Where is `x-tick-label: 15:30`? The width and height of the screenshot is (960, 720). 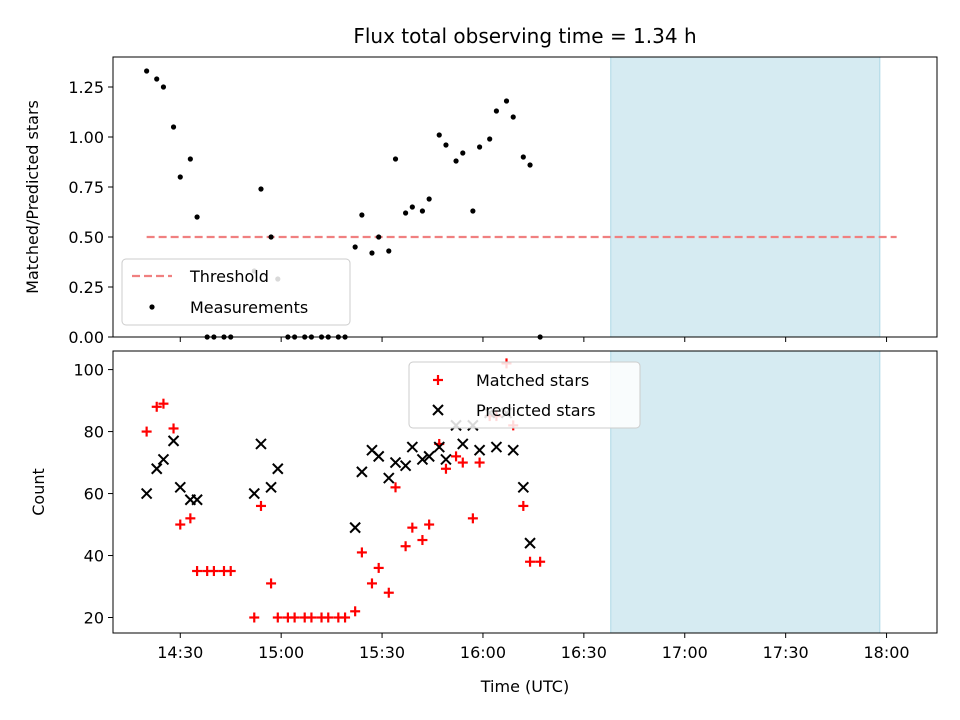 x-tick-label: 15:30 is located at coordinates (382, 652).